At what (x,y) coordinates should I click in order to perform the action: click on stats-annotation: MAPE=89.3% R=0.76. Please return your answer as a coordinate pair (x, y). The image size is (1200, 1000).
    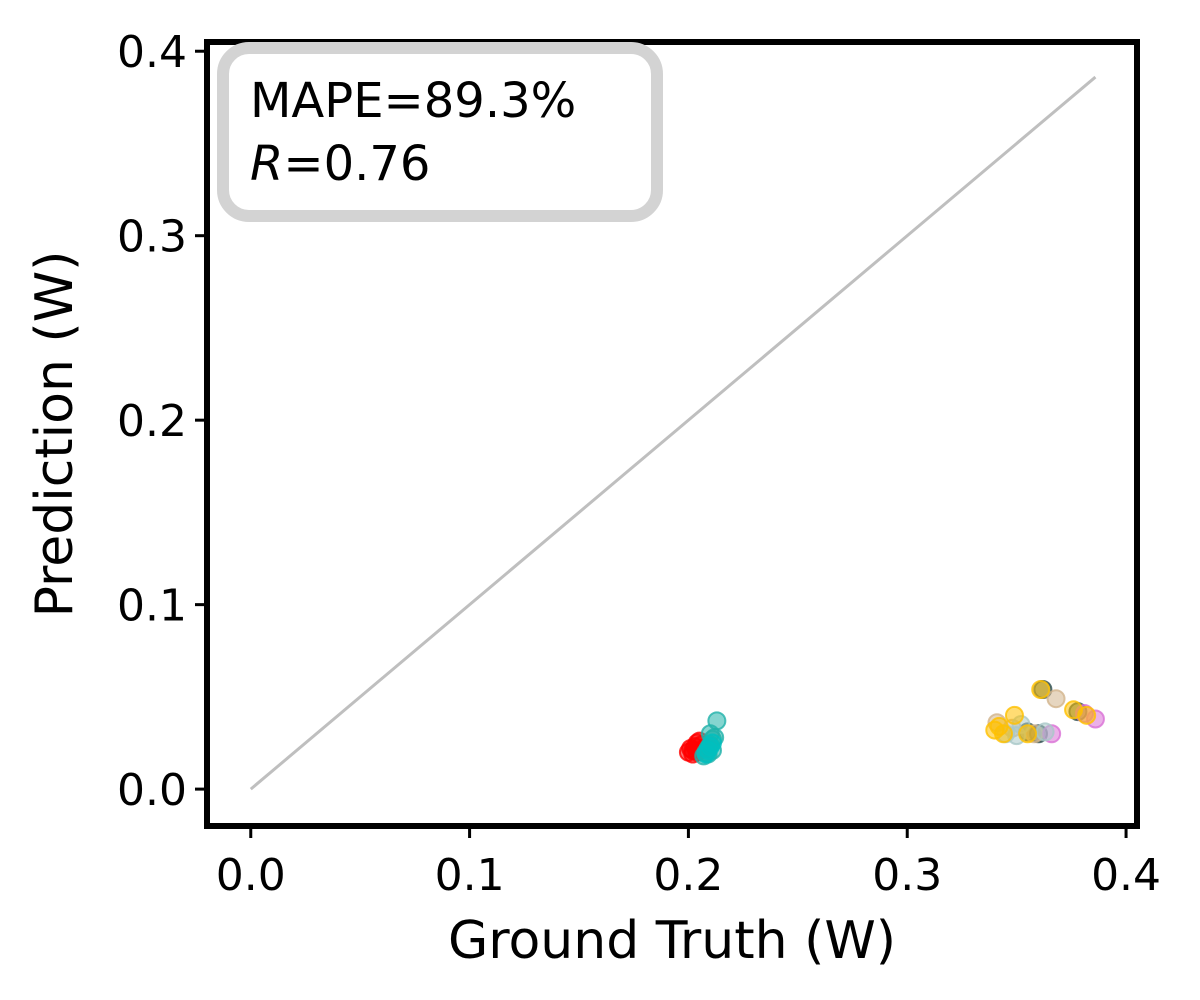
    Looking at the image, I should click on (440, 132).